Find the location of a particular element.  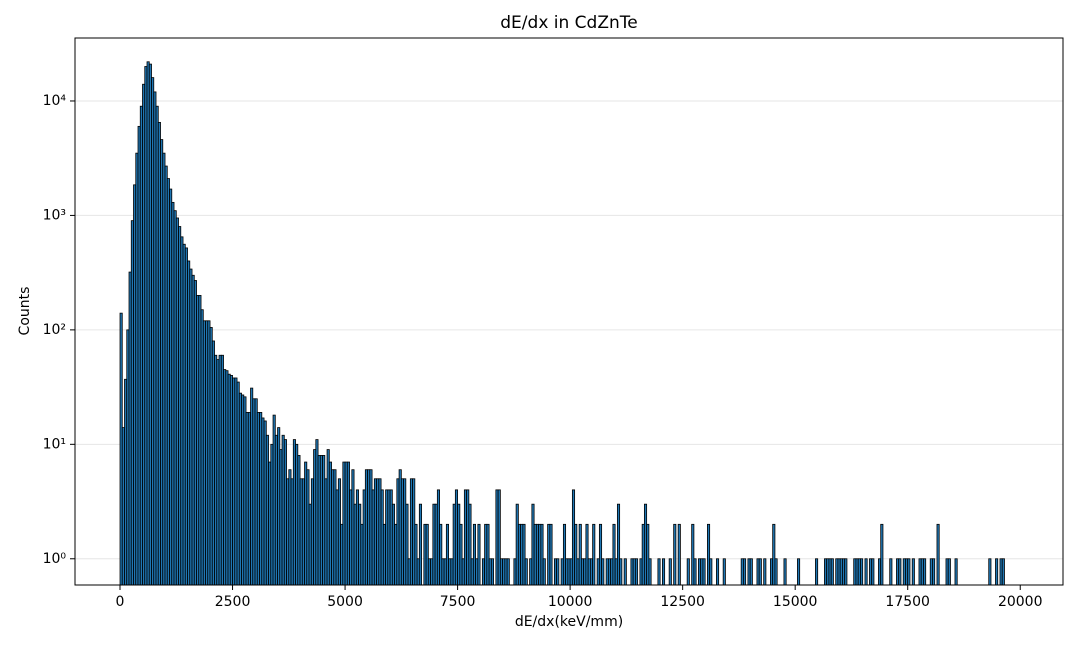

x-tick-label: 5000 is located at coordinates (345, 602).